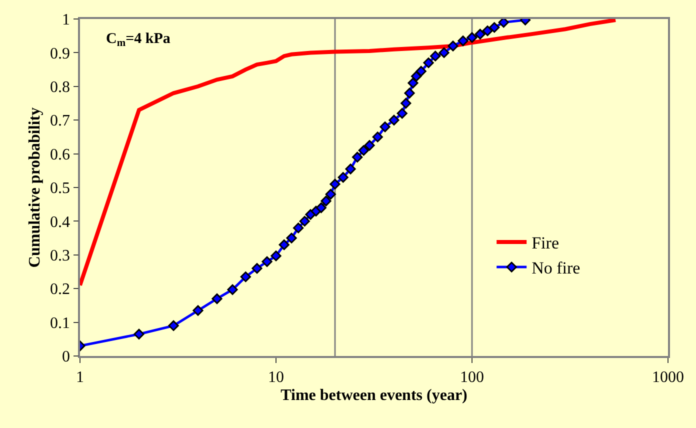 The height and width of the screenshot is (428, 696). I want to click on y-tick-label: 0.7, so click(60, 121).